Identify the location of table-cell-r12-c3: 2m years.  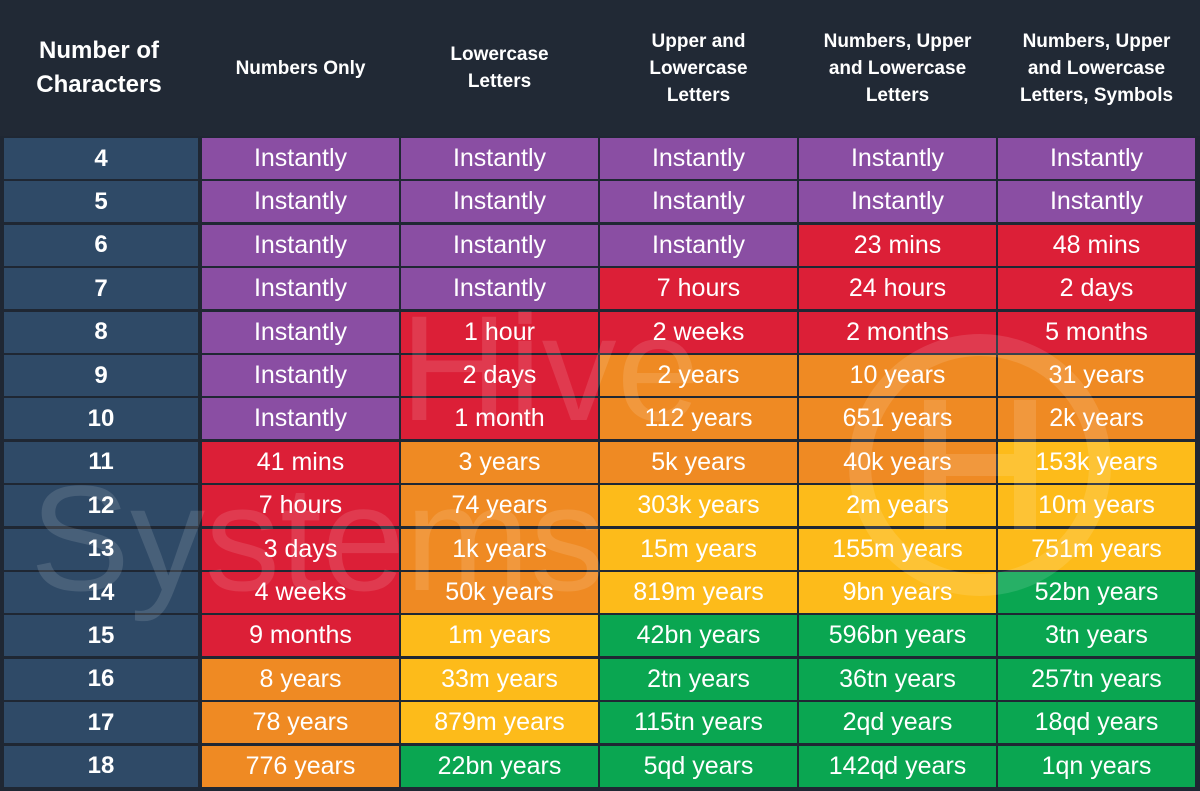
(897, 506).